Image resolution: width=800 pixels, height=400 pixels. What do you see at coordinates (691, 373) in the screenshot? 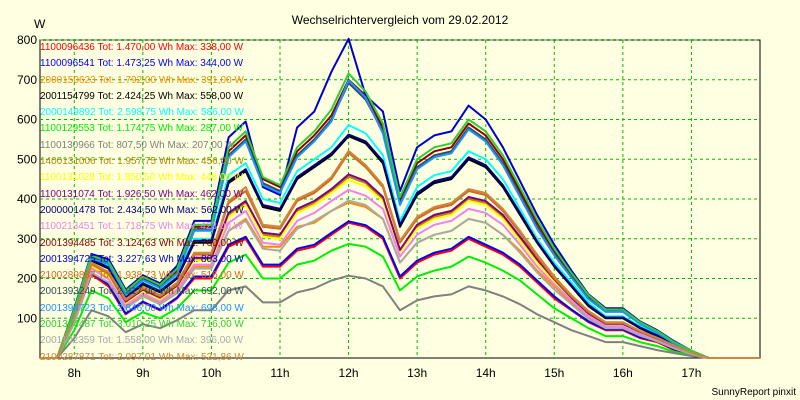
I see `x-tick-label-9: 17h` at bounding box center [691, 373].